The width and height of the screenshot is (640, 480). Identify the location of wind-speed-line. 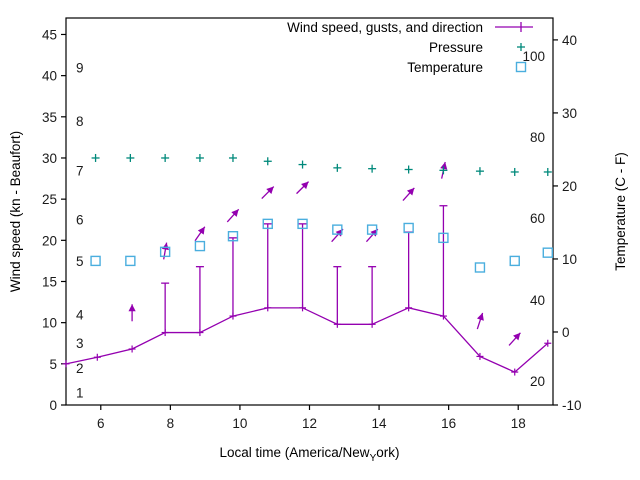
(307, 340).